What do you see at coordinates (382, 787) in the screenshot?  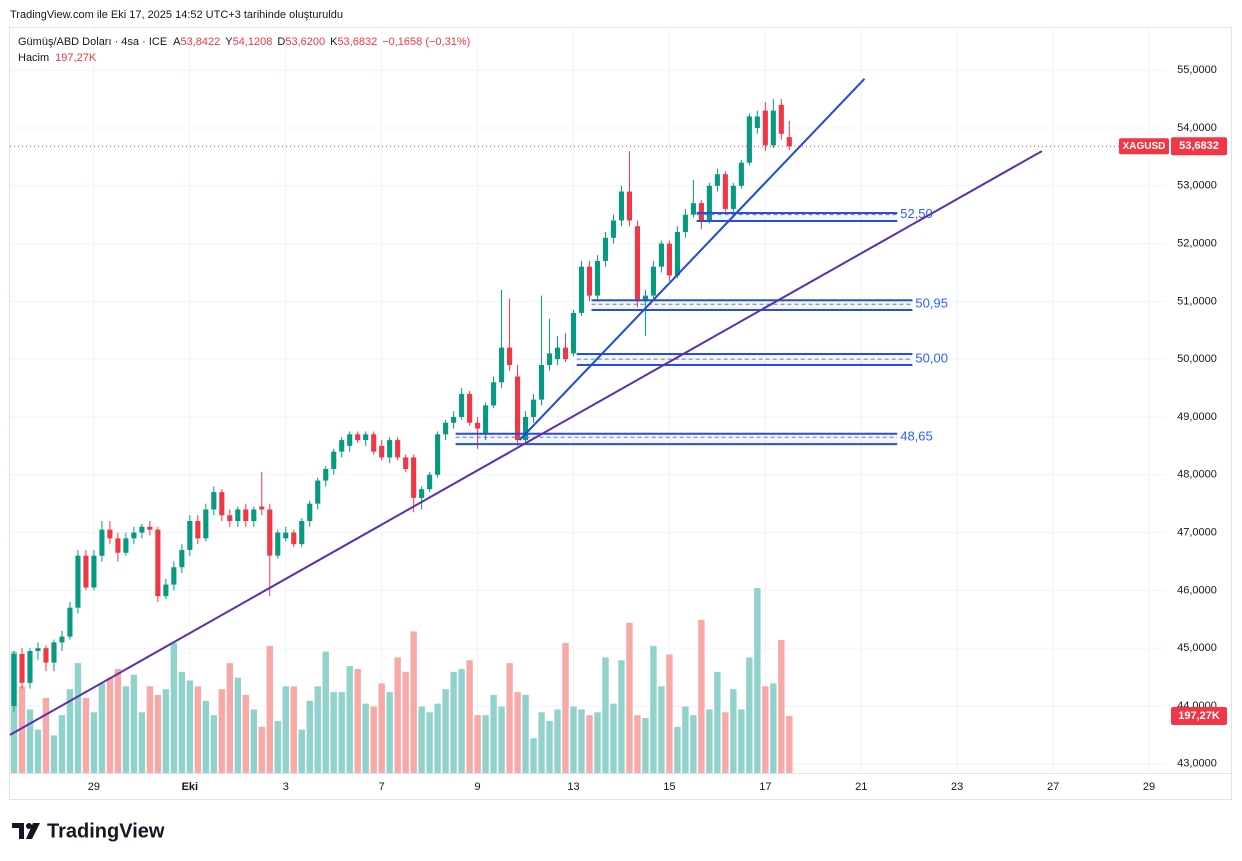 I see `x-tick-label: 7` at bounding box center [382, 787].